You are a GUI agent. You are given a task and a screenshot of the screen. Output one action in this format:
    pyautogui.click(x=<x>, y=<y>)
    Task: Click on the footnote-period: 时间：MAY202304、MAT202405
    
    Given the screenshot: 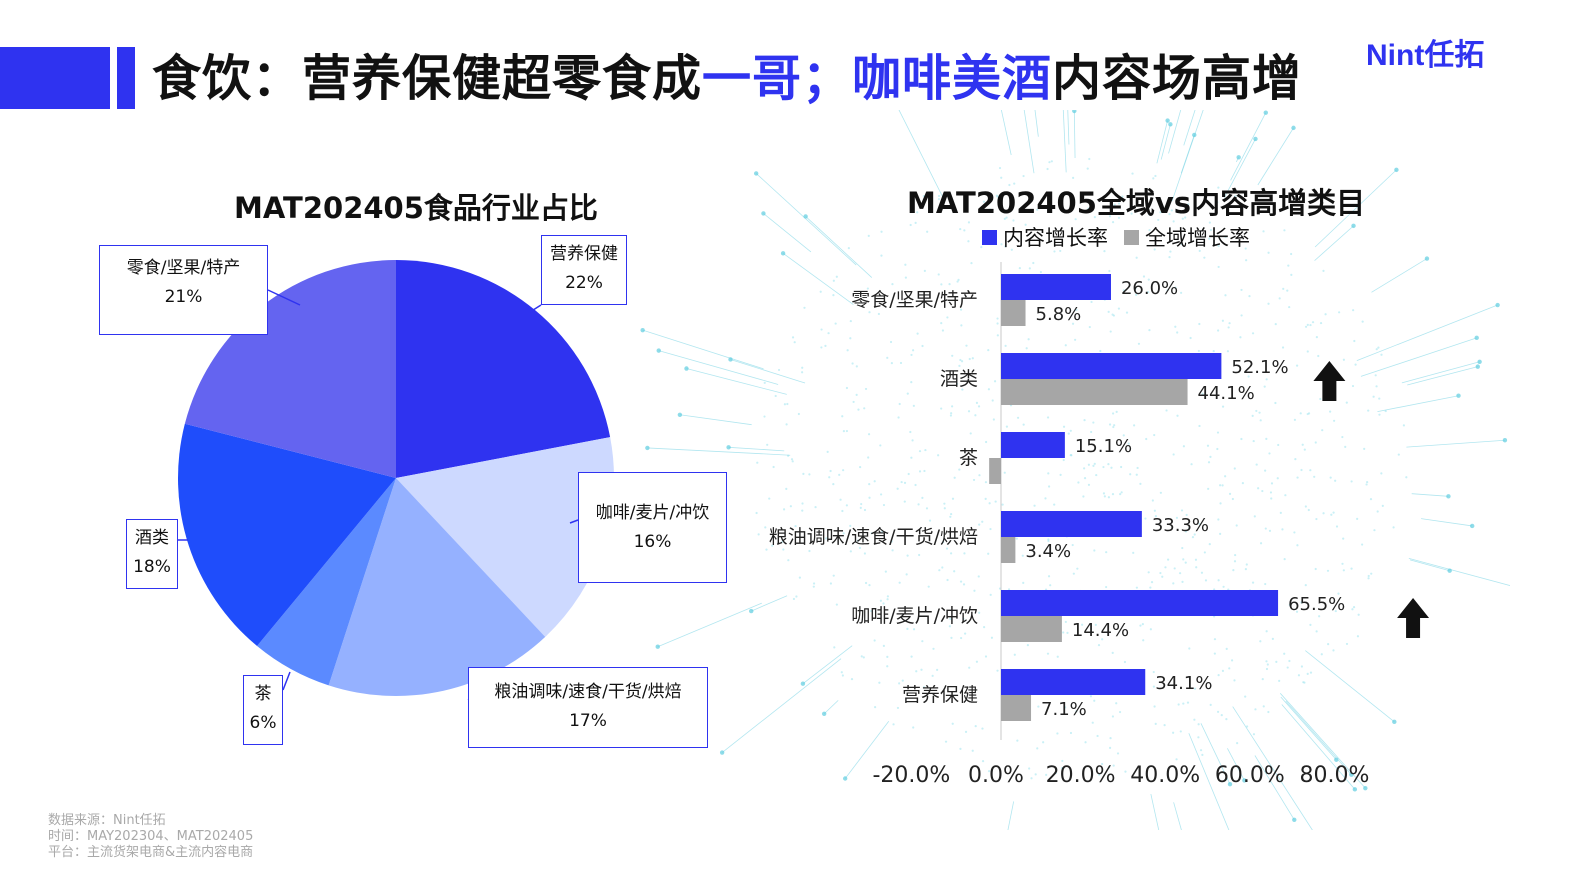 What is the action you would take?
    pyautogui.click(x=151, y=836)
    